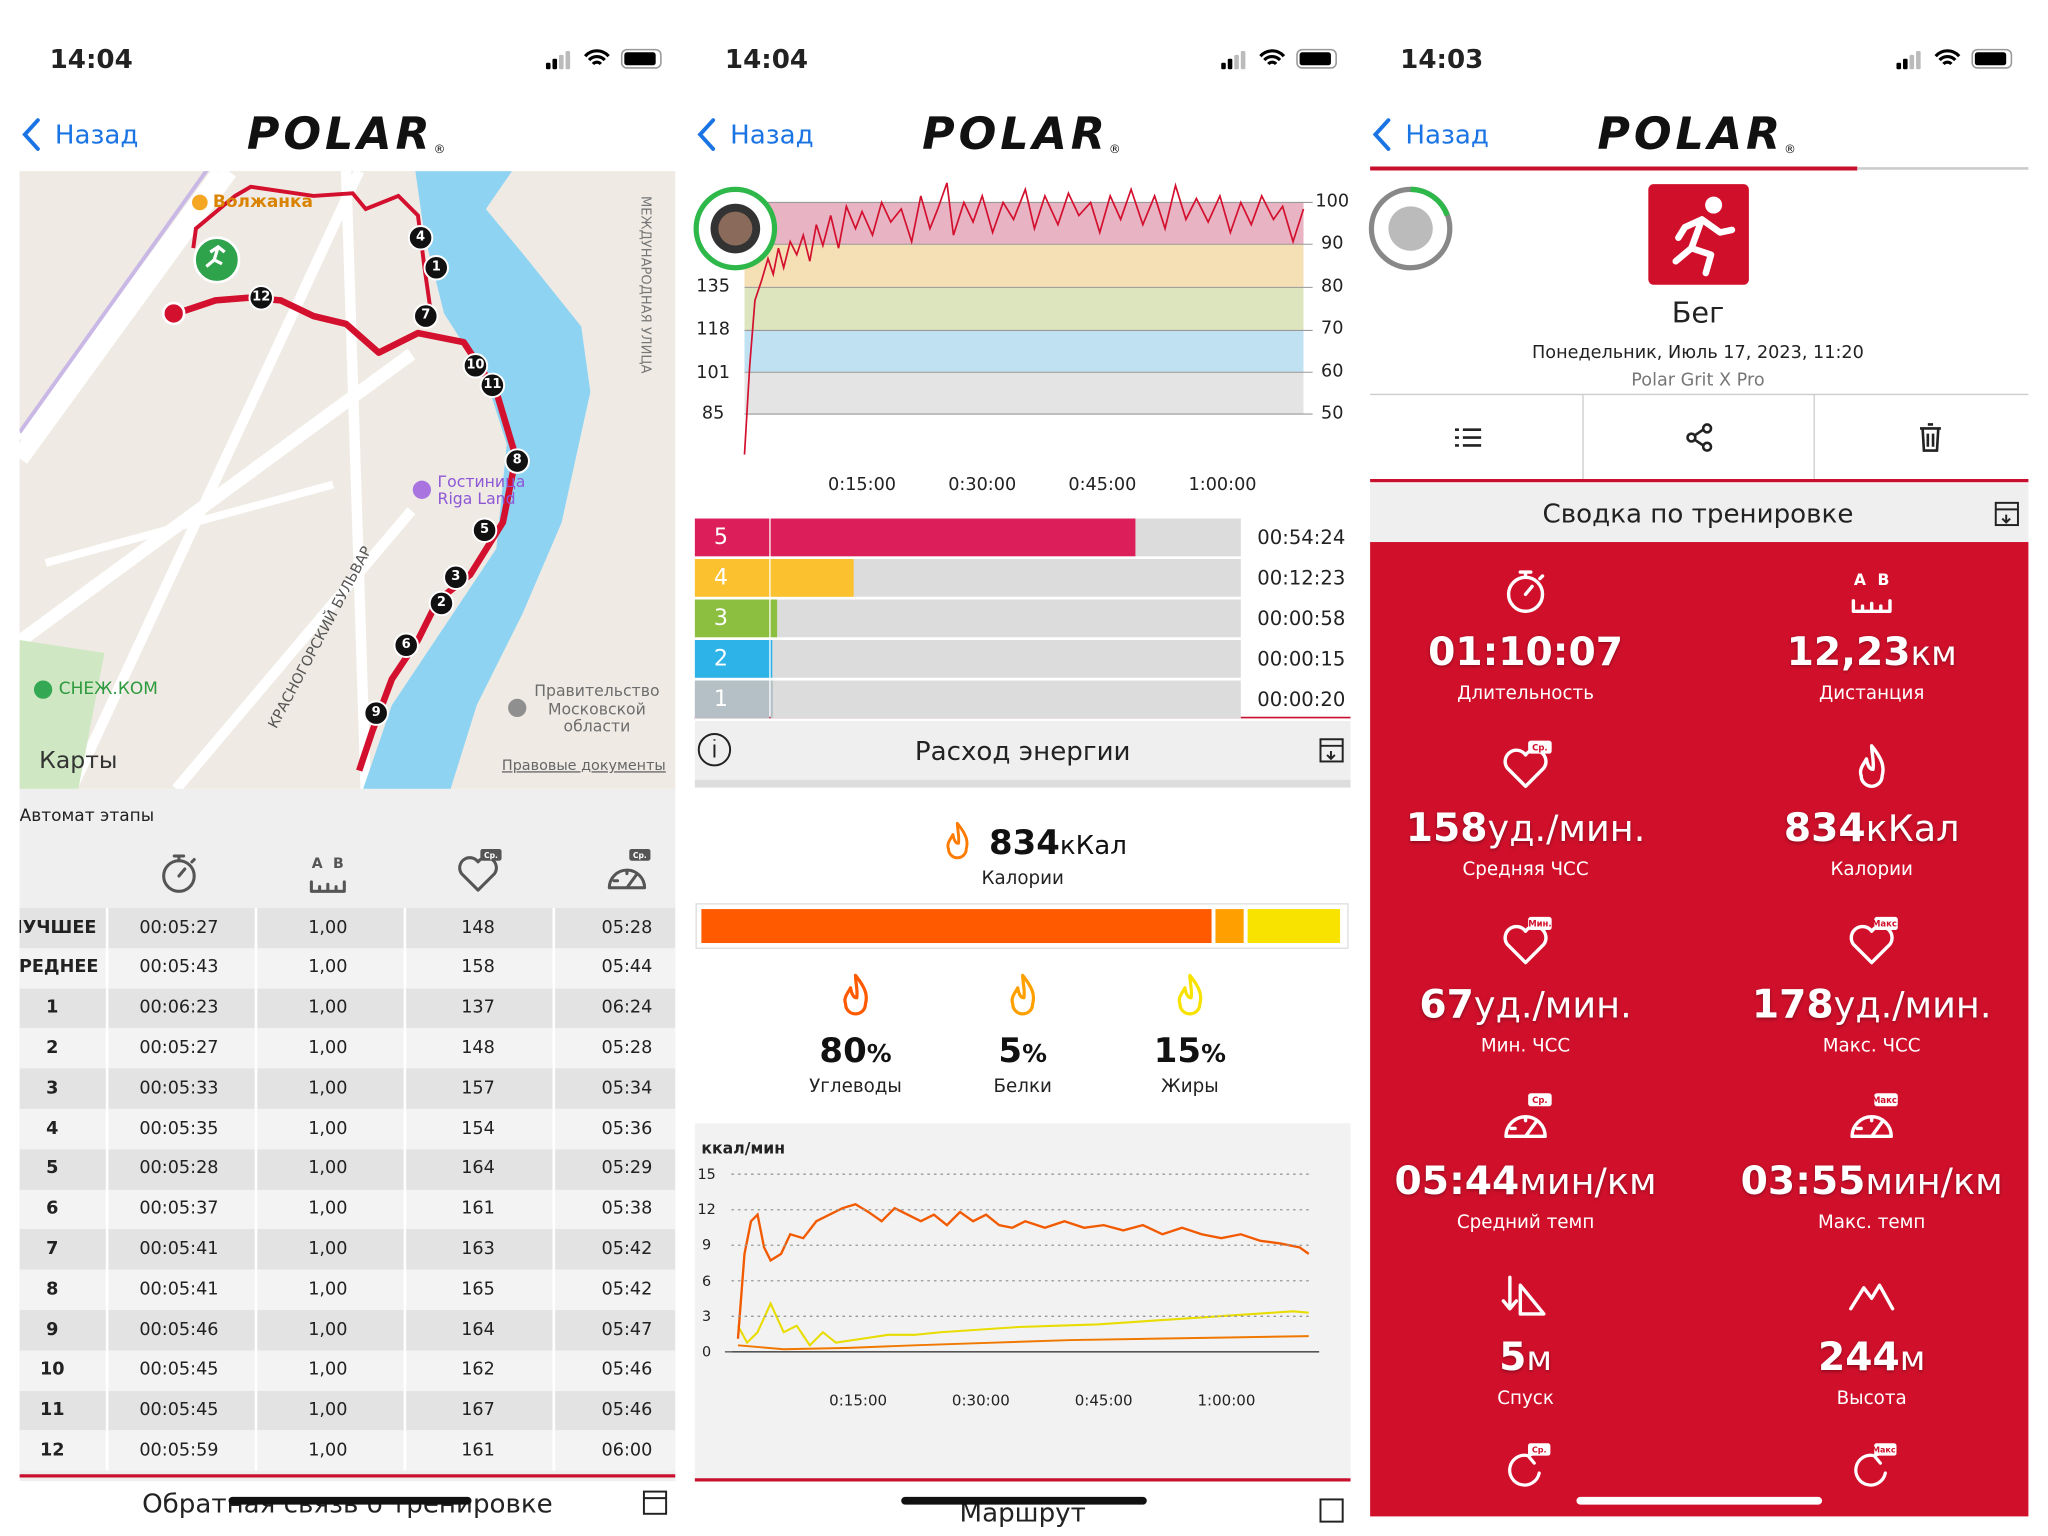 The height and width of the screenshot is (1536, 2048). I want to click on wifi, so click(1947, 57).